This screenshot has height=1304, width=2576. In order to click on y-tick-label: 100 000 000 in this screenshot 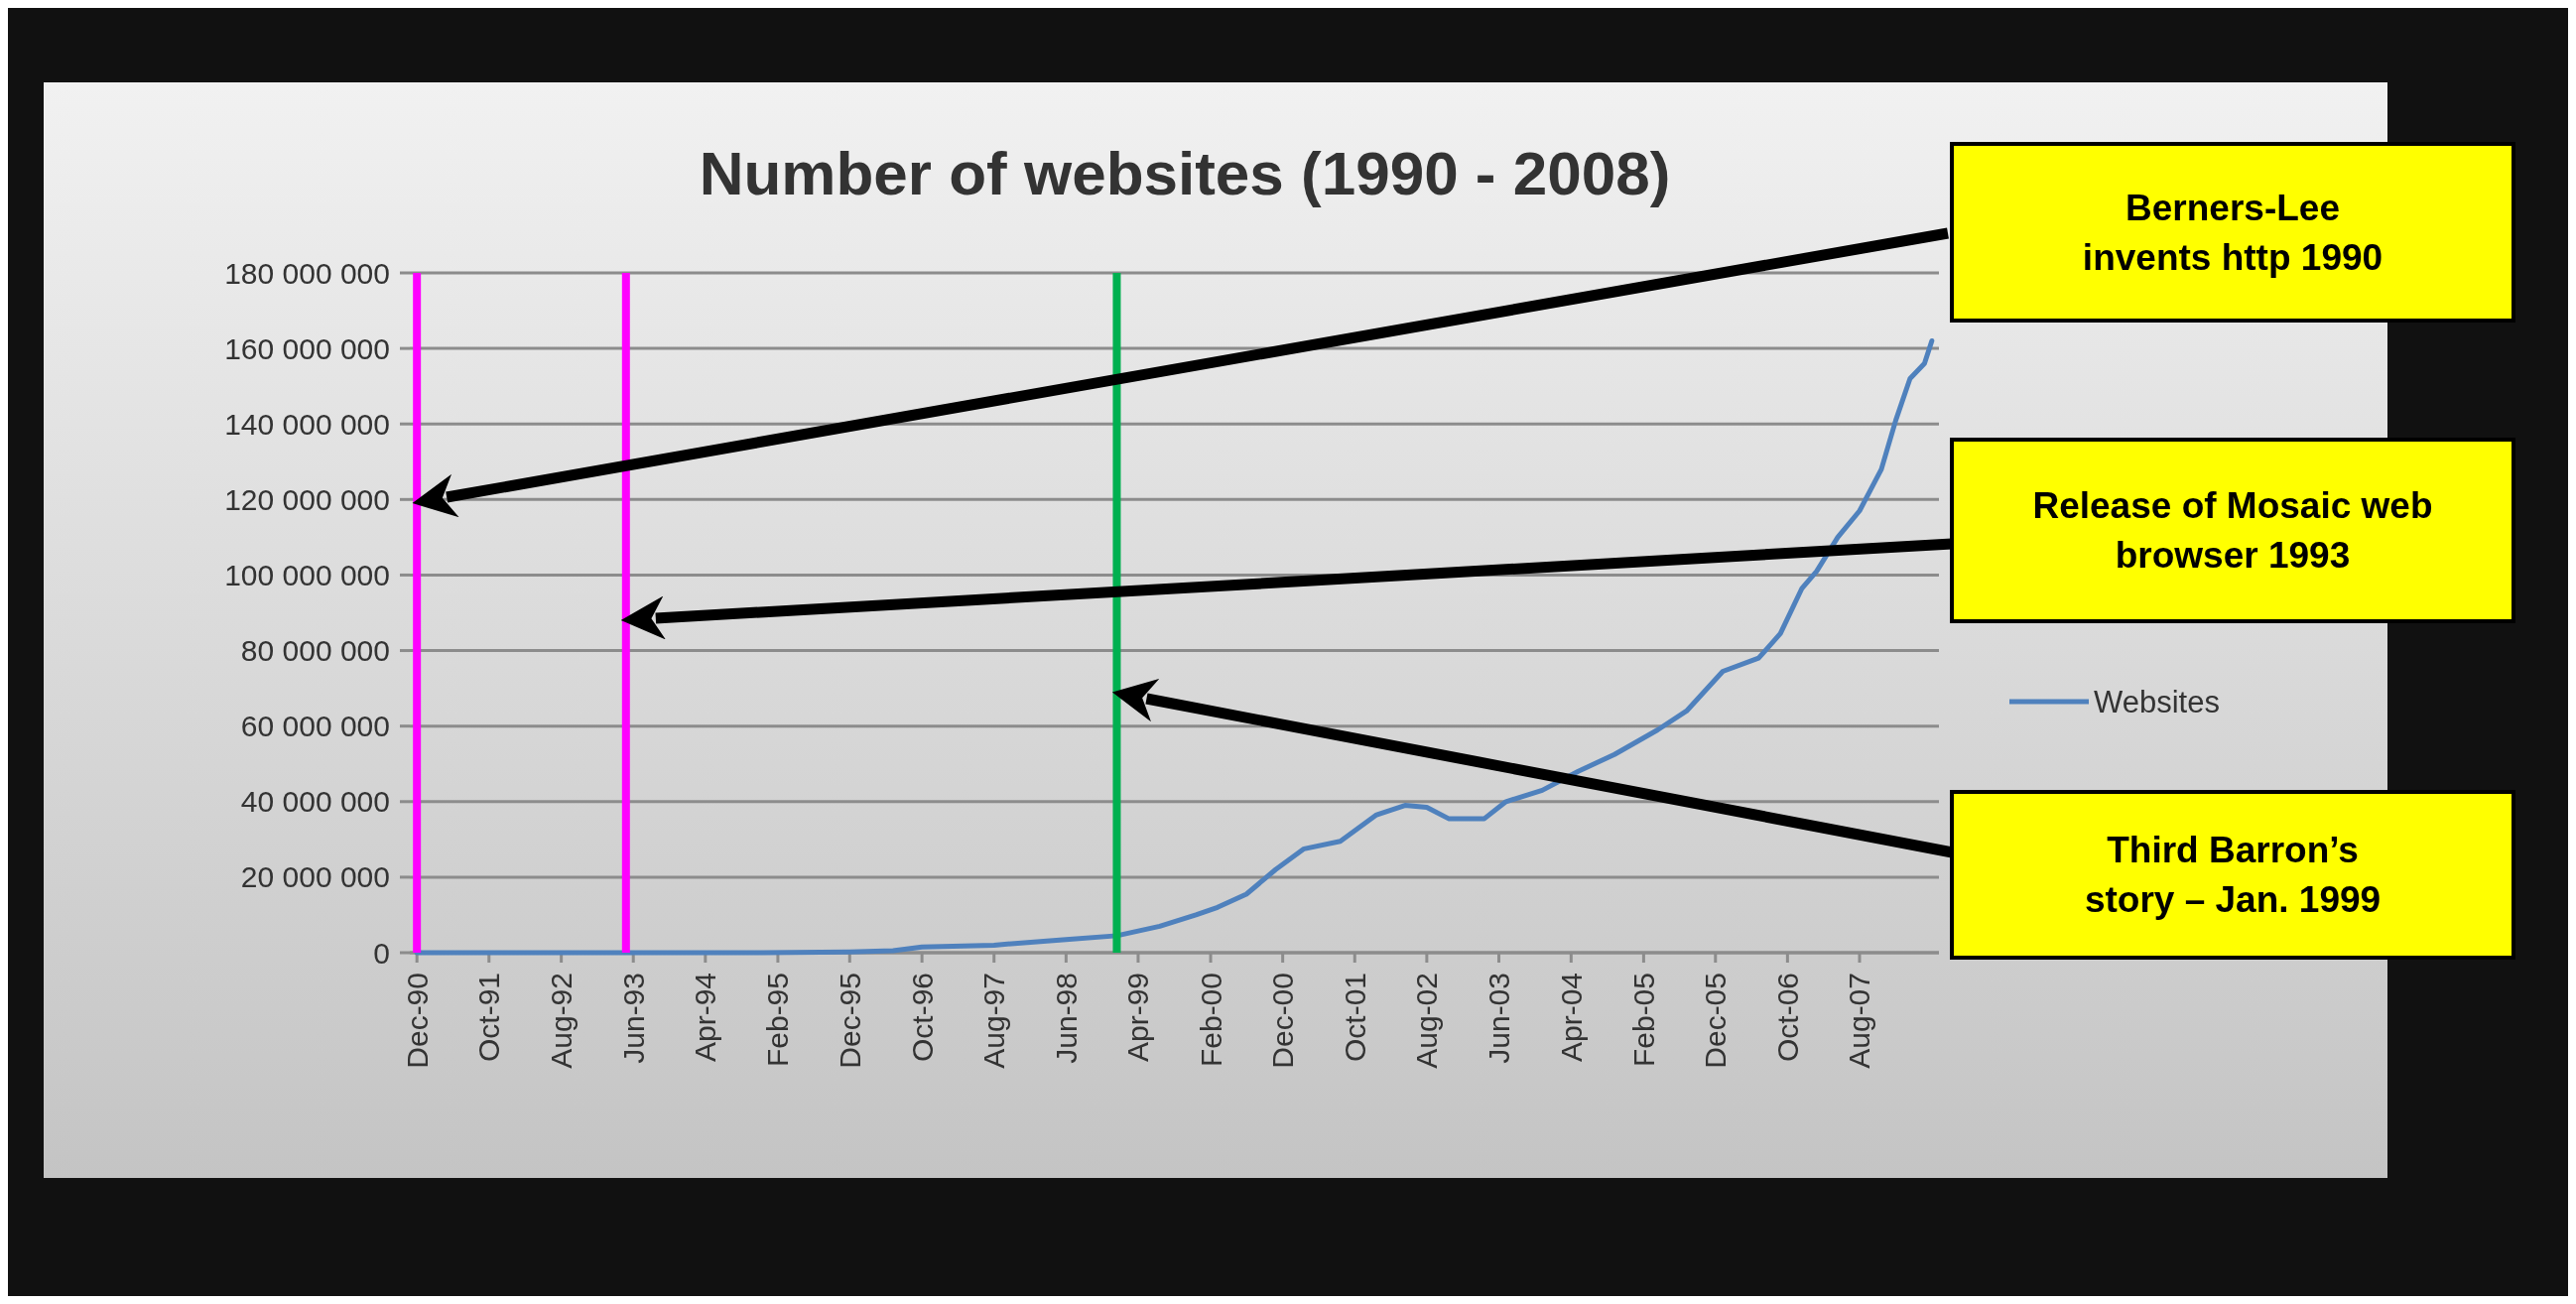, I will do `click(307, 575)`.